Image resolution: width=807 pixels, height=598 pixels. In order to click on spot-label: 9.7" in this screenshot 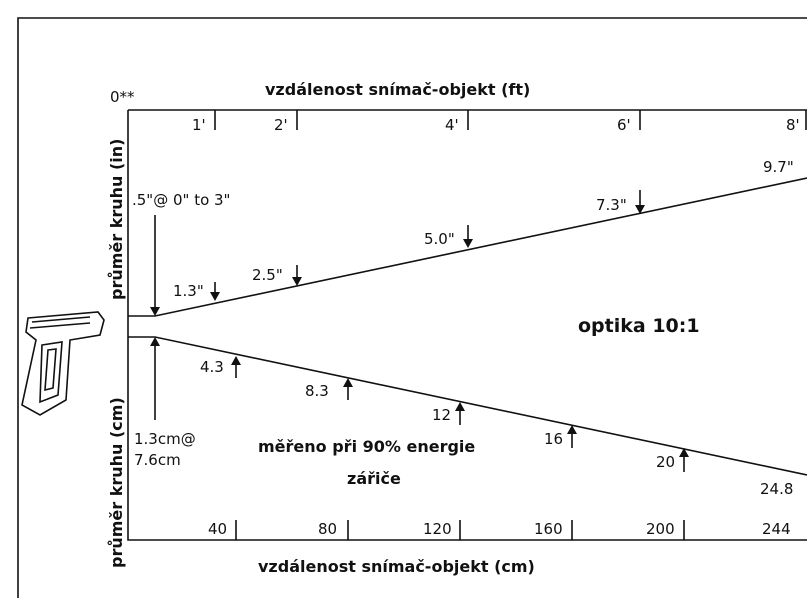, I will do `click(778, 167)`.